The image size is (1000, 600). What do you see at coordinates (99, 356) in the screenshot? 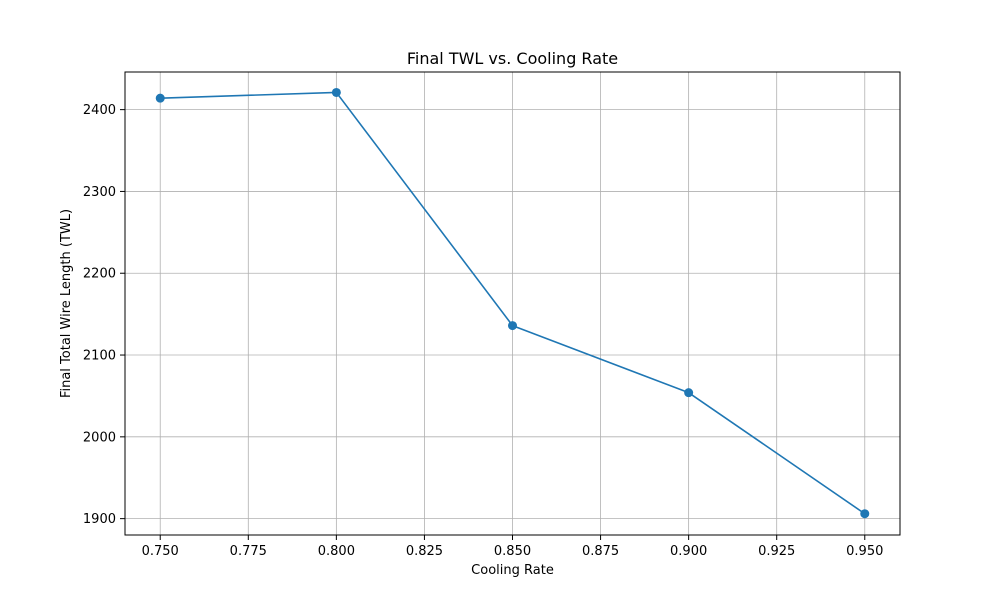
I see `y-tick-label: 2100` at bounding box center [99, 356].